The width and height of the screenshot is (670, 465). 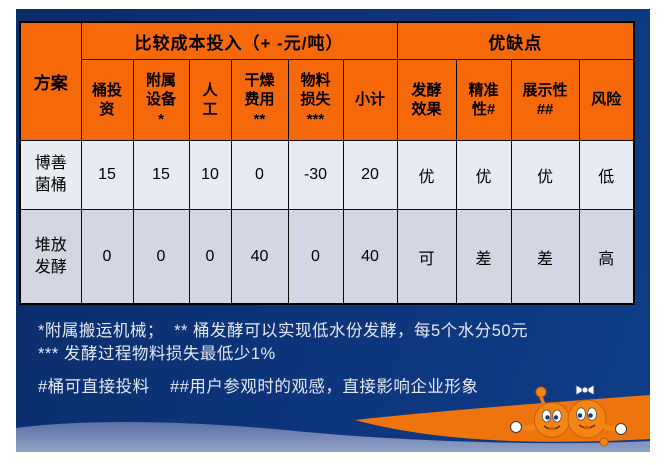 I want to click on mascot-left, so click(x=540, y=412).